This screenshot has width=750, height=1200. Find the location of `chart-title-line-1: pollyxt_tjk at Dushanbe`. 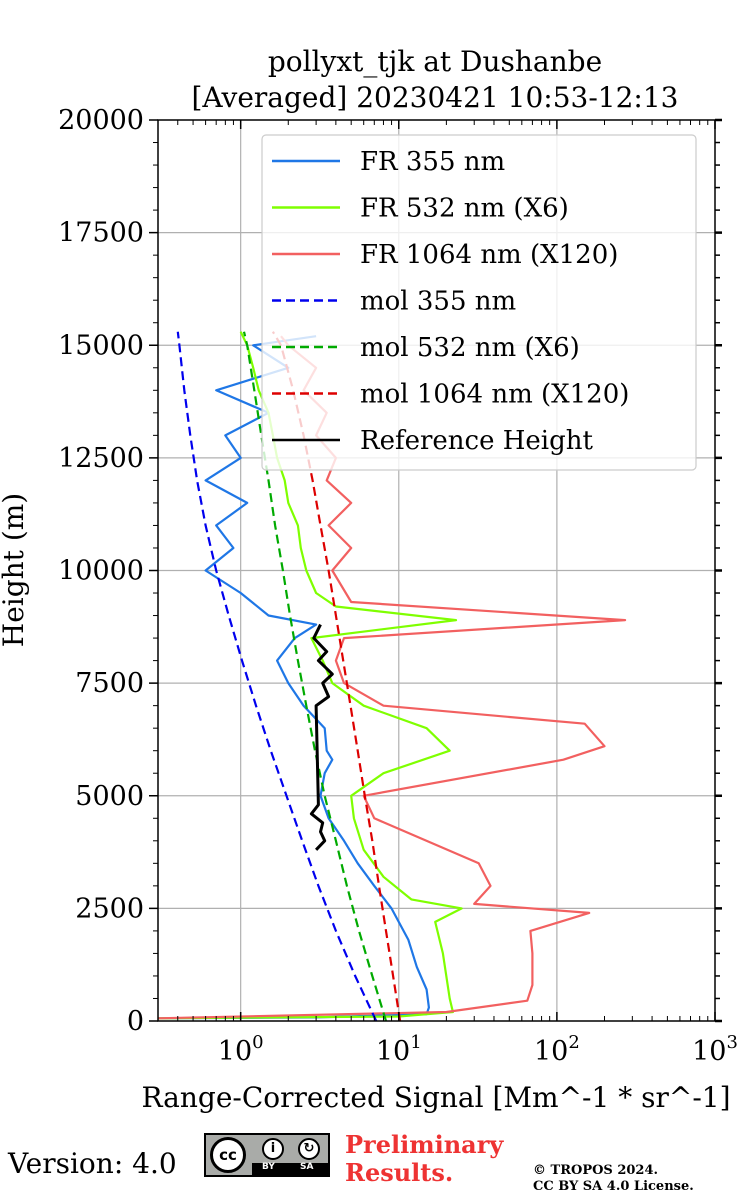

chart-title-line-1: pollyxt_tjk at Dushanbe is located at coordinates (435, 61).